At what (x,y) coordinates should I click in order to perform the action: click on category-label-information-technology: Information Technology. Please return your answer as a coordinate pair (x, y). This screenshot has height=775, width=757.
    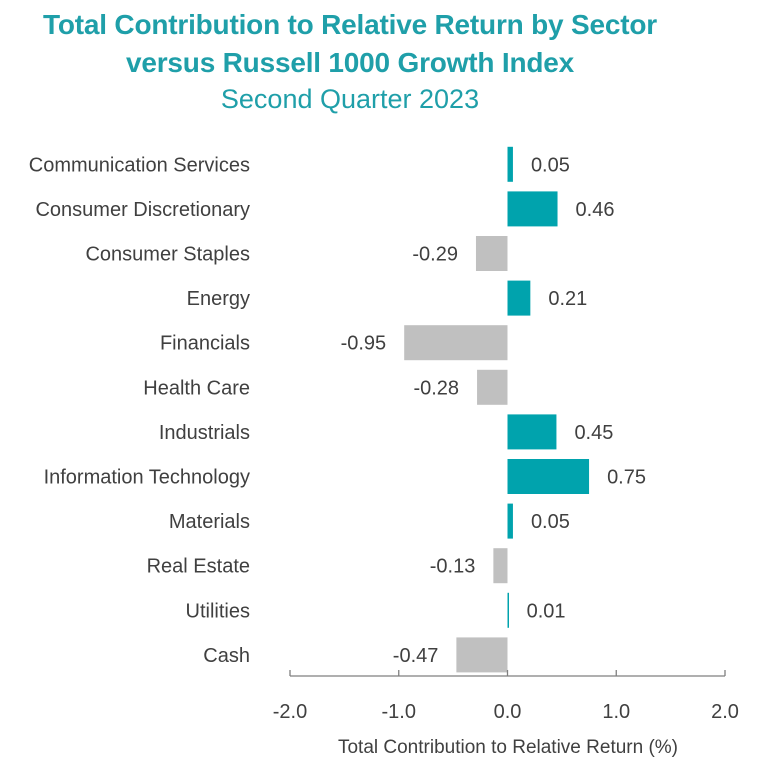
    Looking at the image, I should click on (147, 478).